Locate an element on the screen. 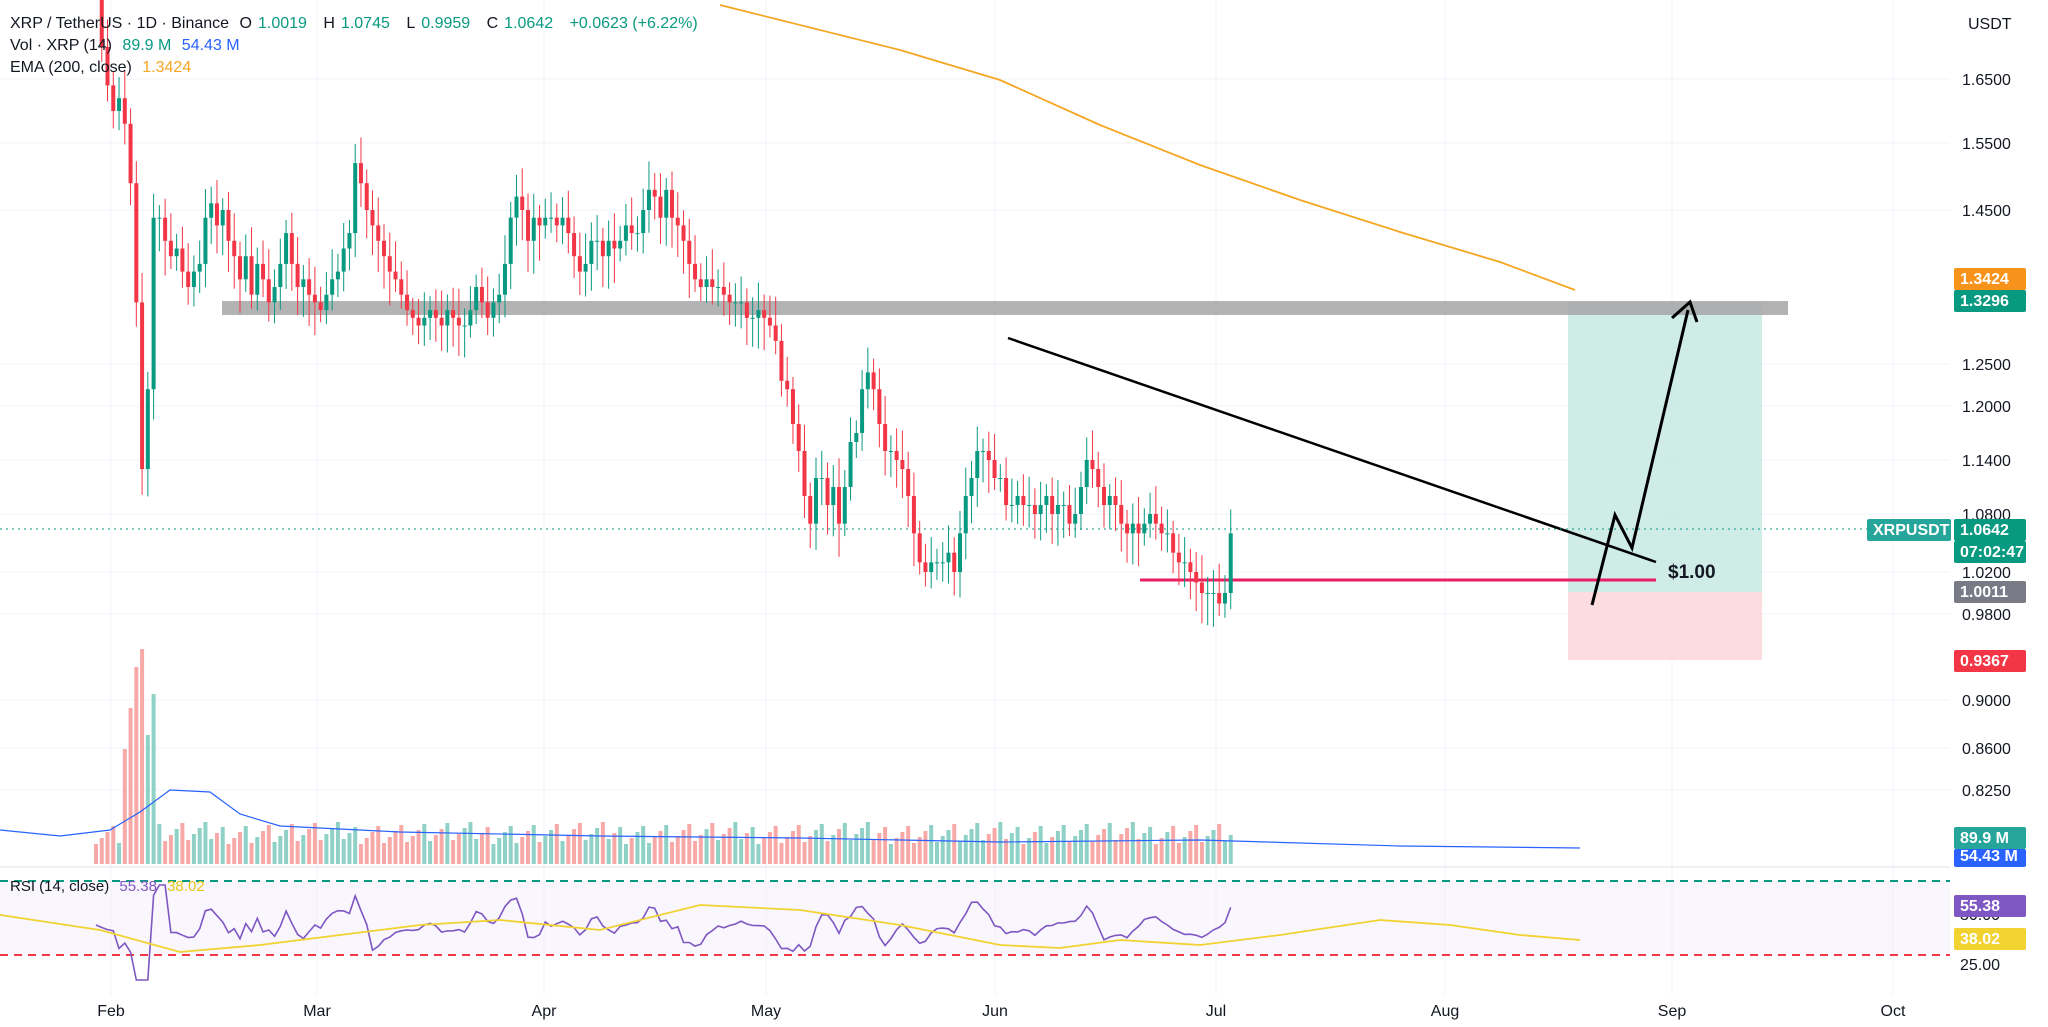 The image size is (2048, 1027). badge-vol1: 89.9 M is located at coordinates (1984, 838).